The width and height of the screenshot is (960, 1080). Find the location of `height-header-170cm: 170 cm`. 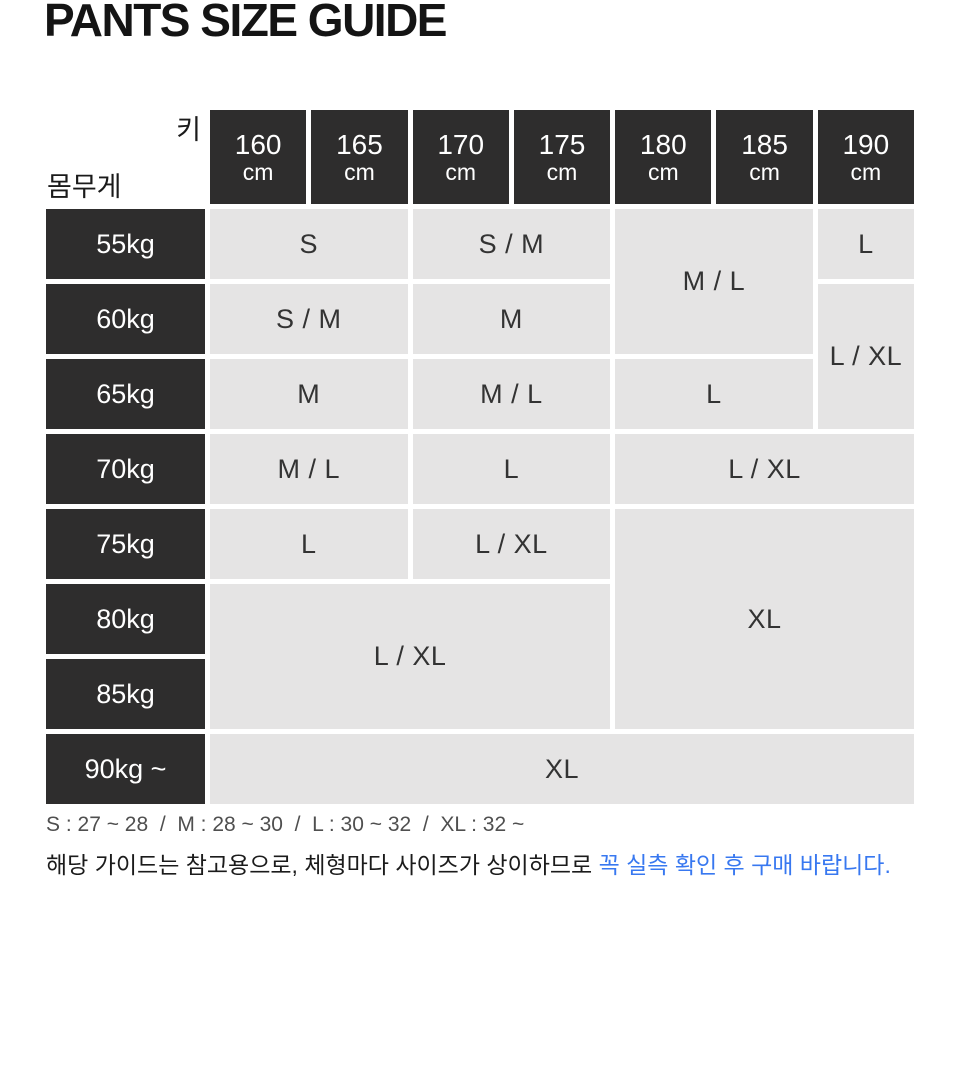

height-header-170cm: 170 cm is located at coordinates (460, 157).